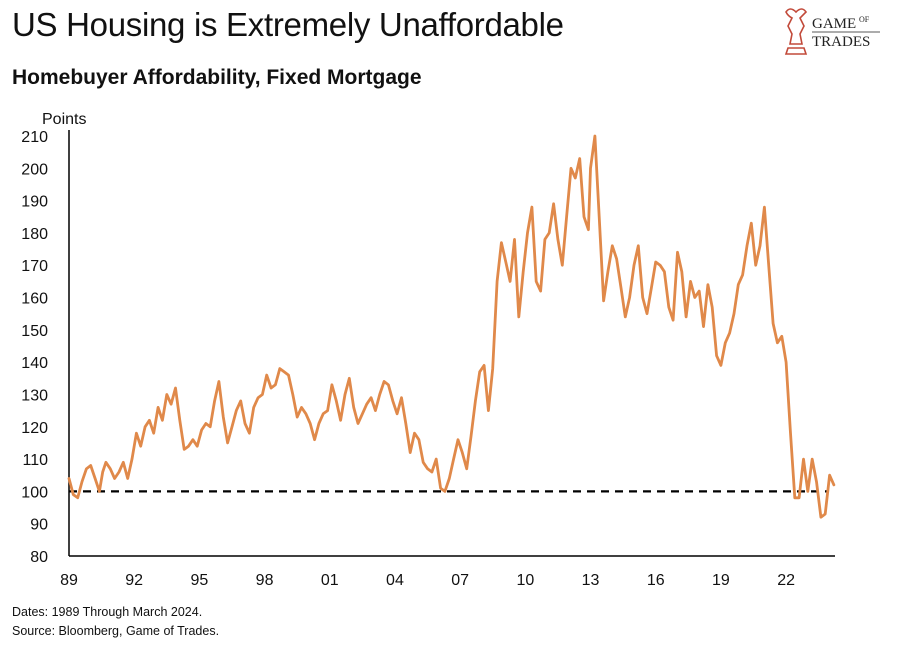  Describe the element at coordinates (107, 612) in the screenshot. I see `dates-note: Dates: 1989 Through March 2024.` at that location.